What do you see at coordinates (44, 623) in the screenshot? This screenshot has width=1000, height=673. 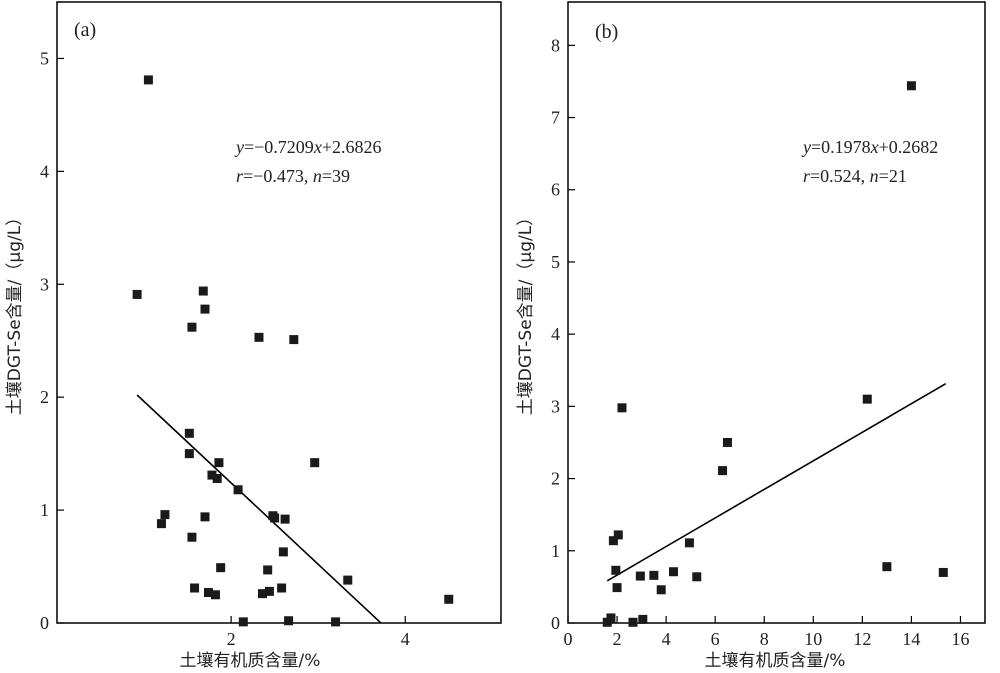 I see `y-tick-label-a-0: 0` at bounding box center [44, 623].